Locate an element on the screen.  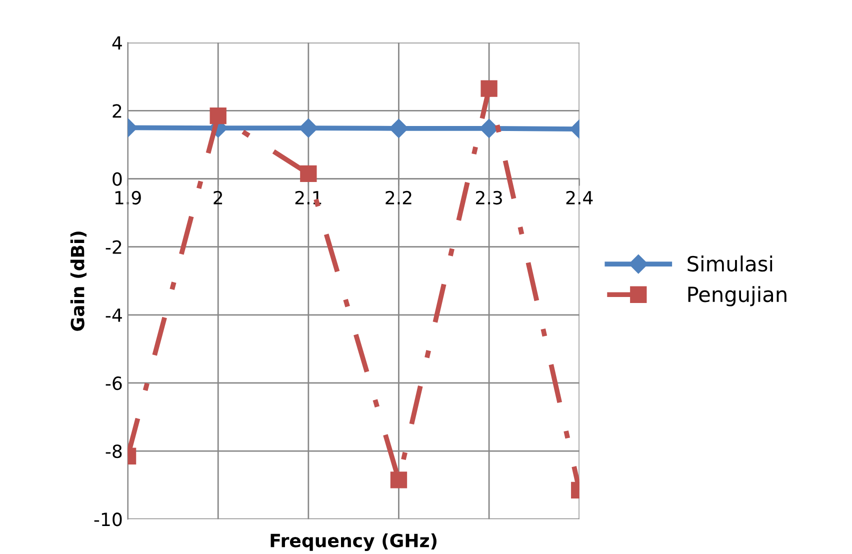
x-tick-label: 1.9 is located at coordinates (128, 197).